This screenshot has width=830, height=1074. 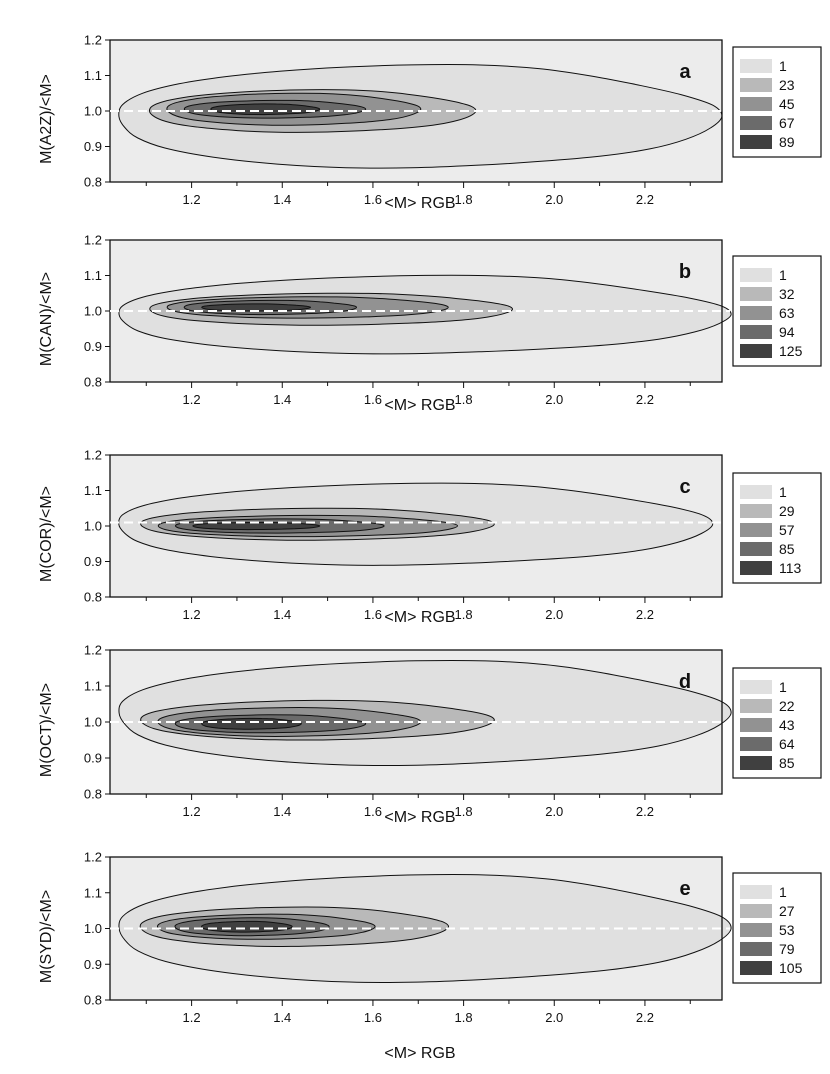 What do you see at coordinates (419, 405) in the screenshot?
I see `x-axis-title-b: <M> RGB` at bounding box center [419, 405].